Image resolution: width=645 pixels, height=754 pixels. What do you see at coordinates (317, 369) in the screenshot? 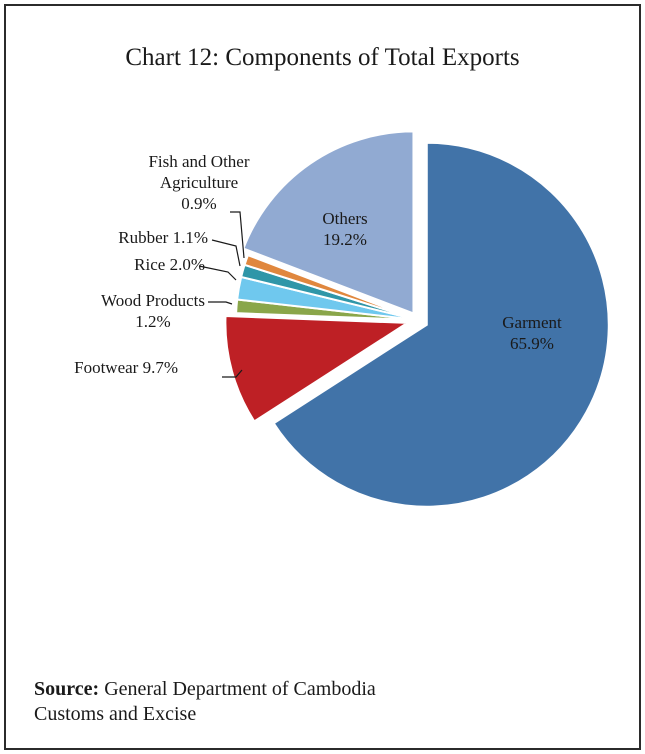
I see `pie-slice-footwear` at bounding box center [317, 369].